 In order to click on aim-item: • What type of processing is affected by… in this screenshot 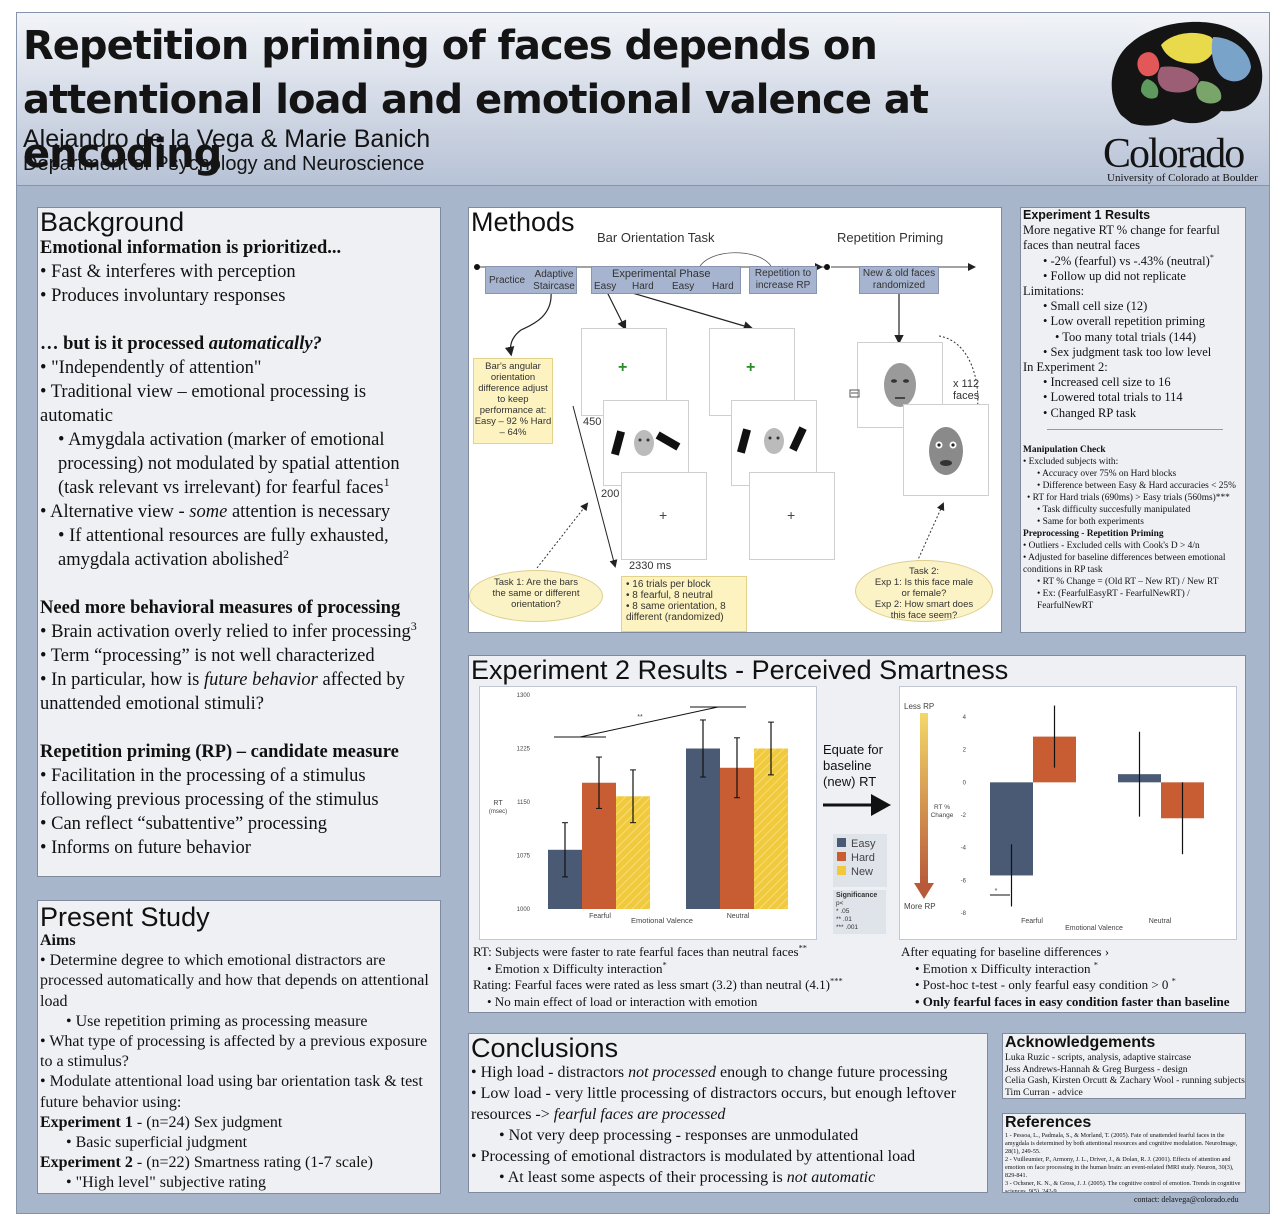, I will do `click(234, 1052)`.